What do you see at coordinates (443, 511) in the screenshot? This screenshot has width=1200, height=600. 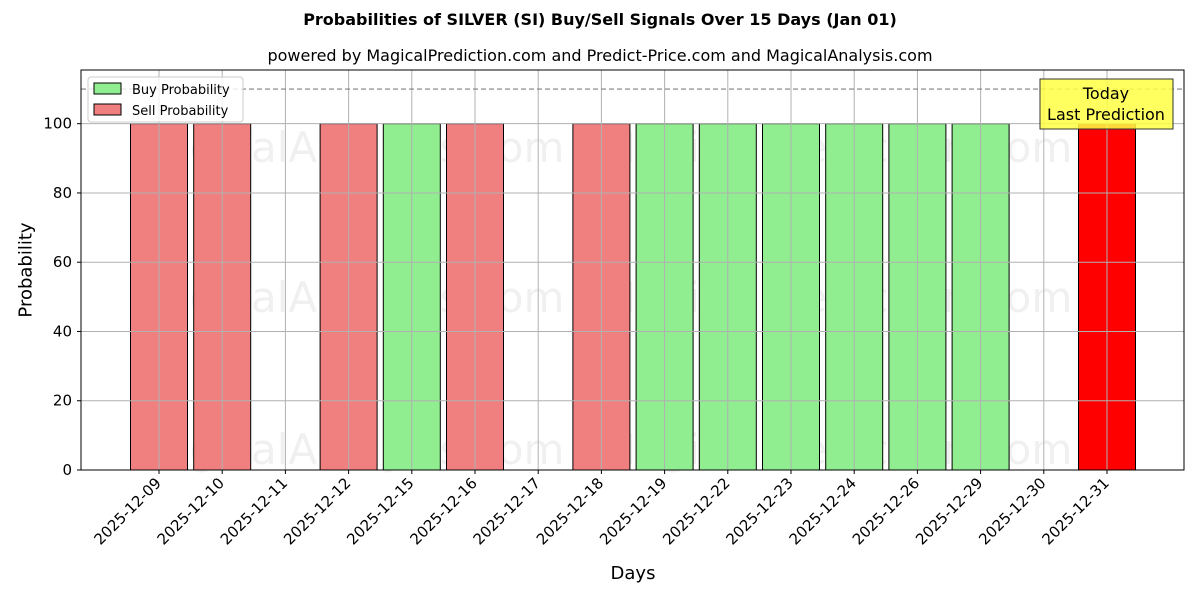 I see `x-tick-label: 2025-12-16` at bounding box center [443, 511].